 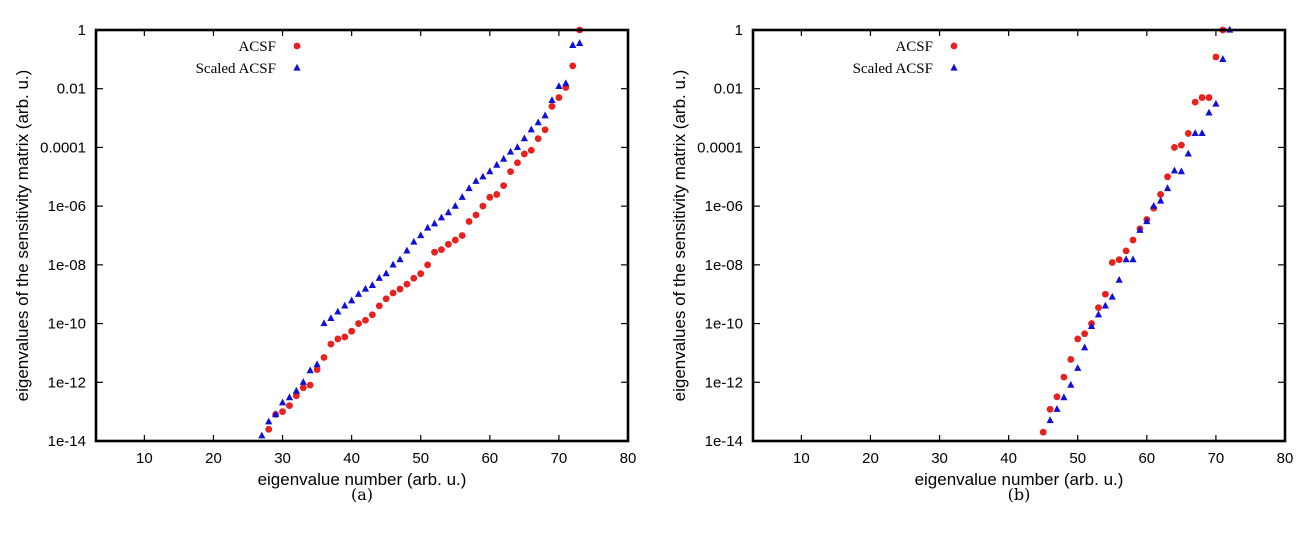 I want to click on legend-marker-acsf, so click(x=297, y=46).